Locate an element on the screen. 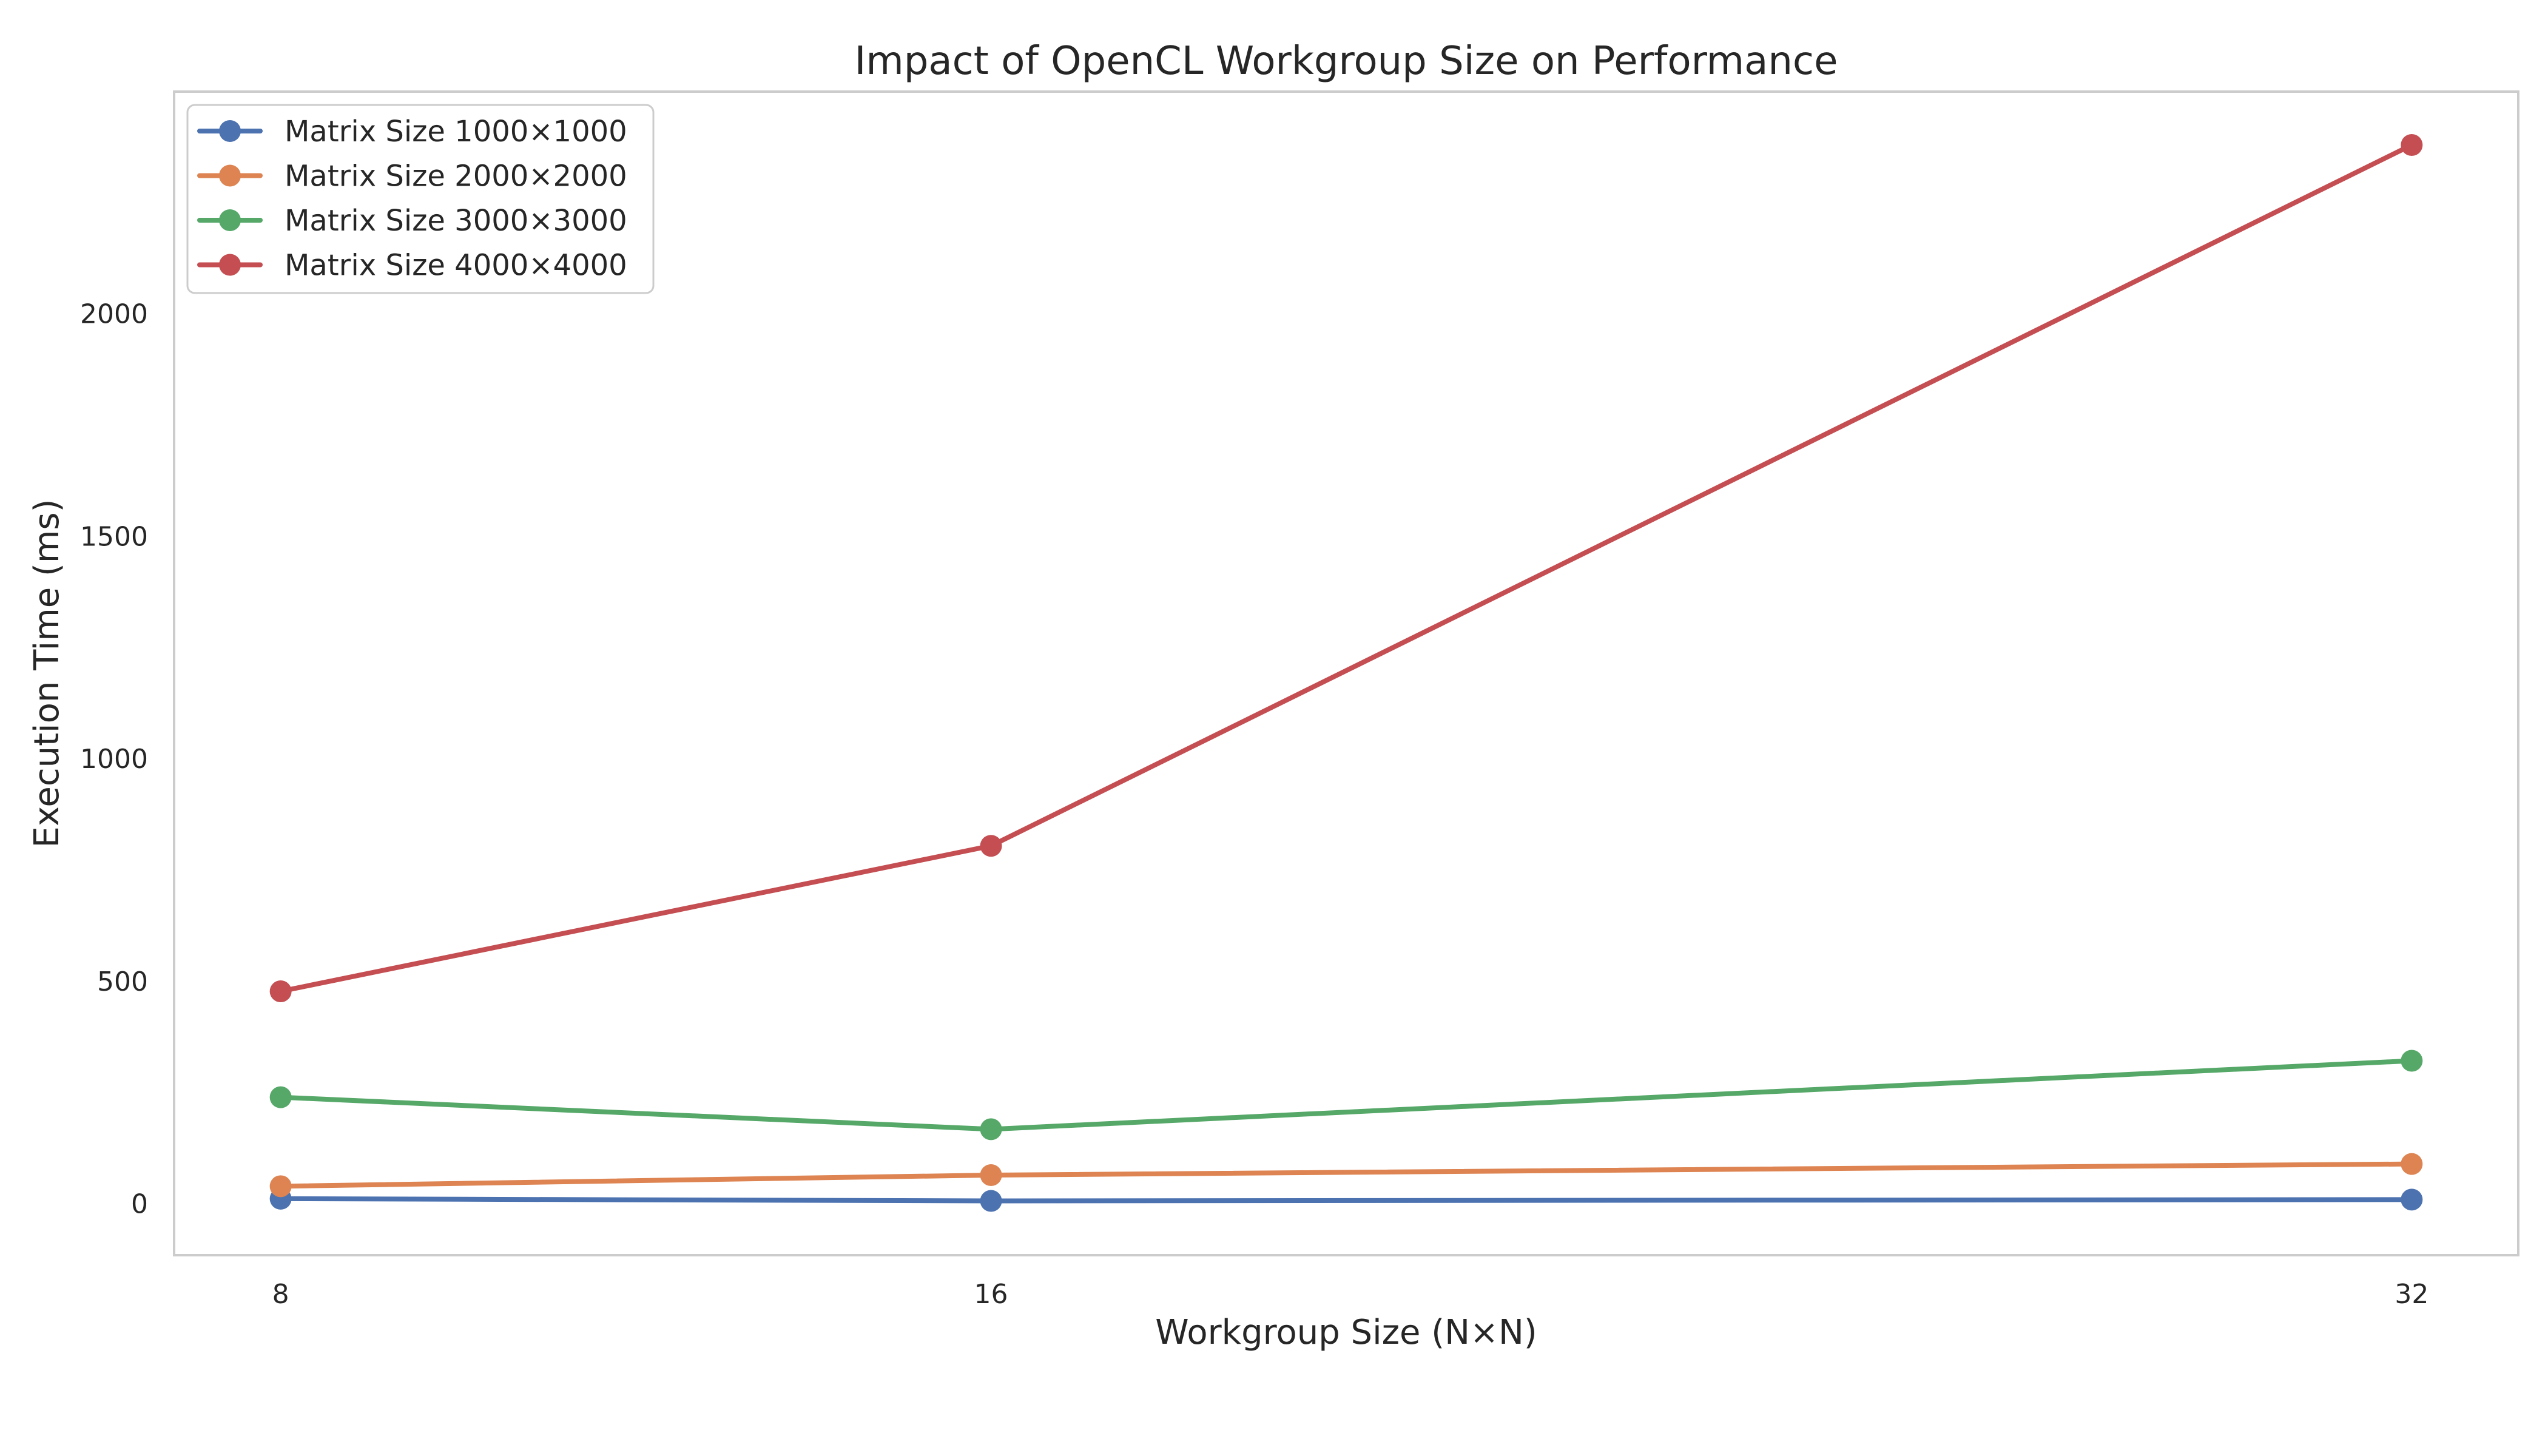 The height and width of the screenshot is (1456, 2548). series-line is located at coordinates (1346, 1200).